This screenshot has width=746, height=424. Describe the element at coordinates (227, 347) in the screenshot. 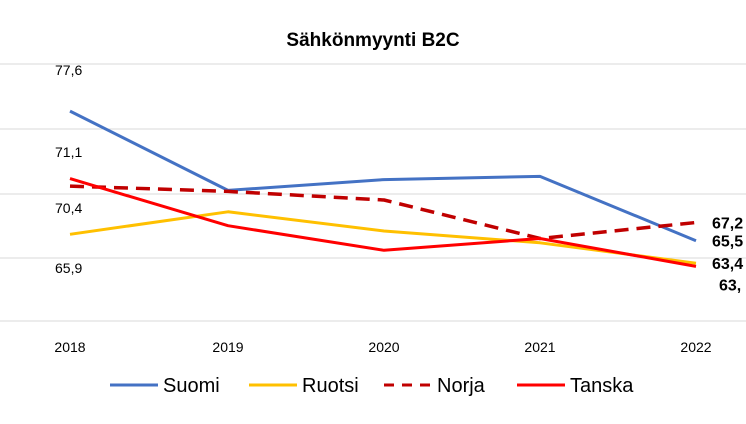

I see `x-tick-label: 2019` at that location.